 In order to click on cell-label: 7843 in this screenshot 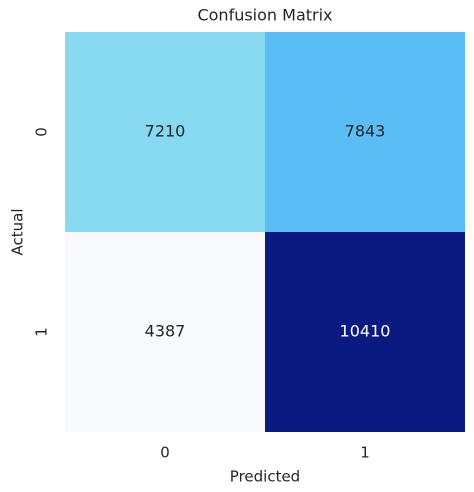, I will do `click(365, 131)`.